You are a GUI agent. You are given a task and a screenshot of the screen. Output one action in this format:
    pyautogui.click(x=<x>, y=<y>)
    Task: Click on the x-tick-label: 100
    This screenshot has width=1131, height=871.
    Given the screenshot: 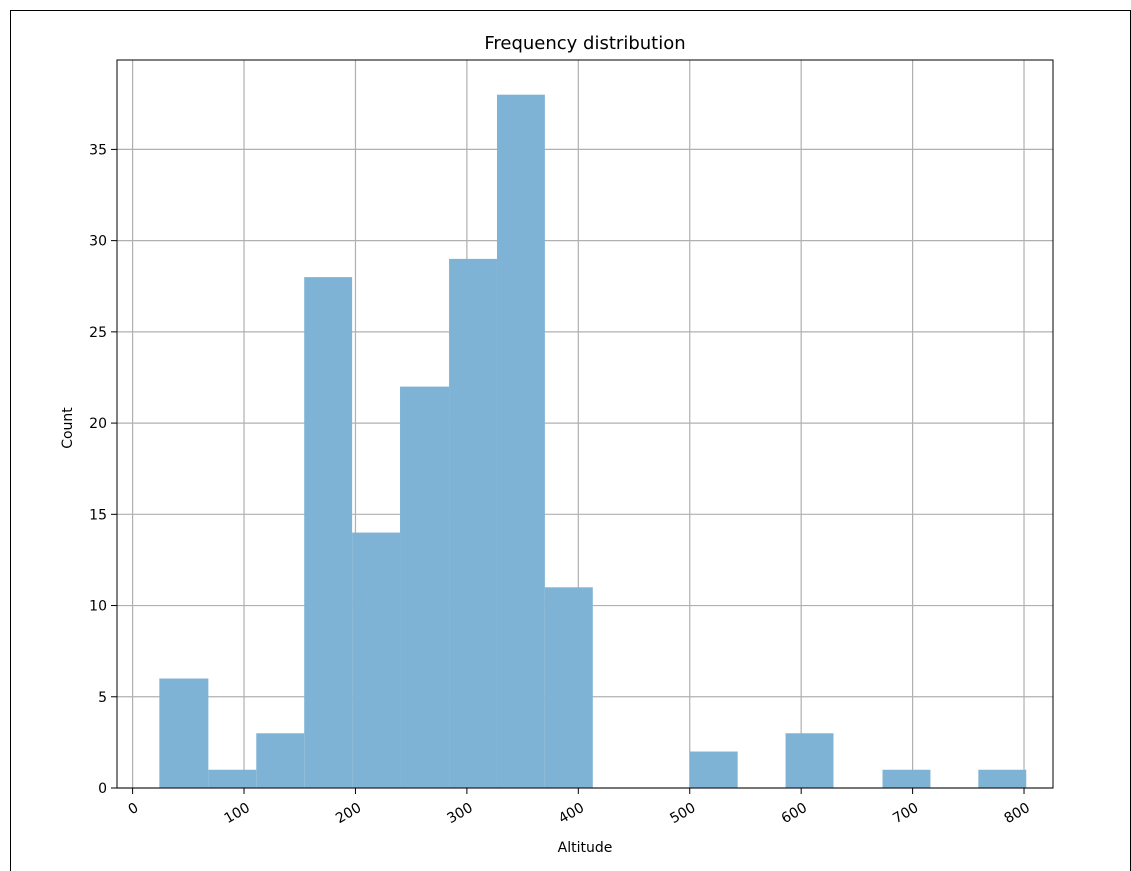 What is the action you would take?
    pyautogui.click(x=237, y=813)
    